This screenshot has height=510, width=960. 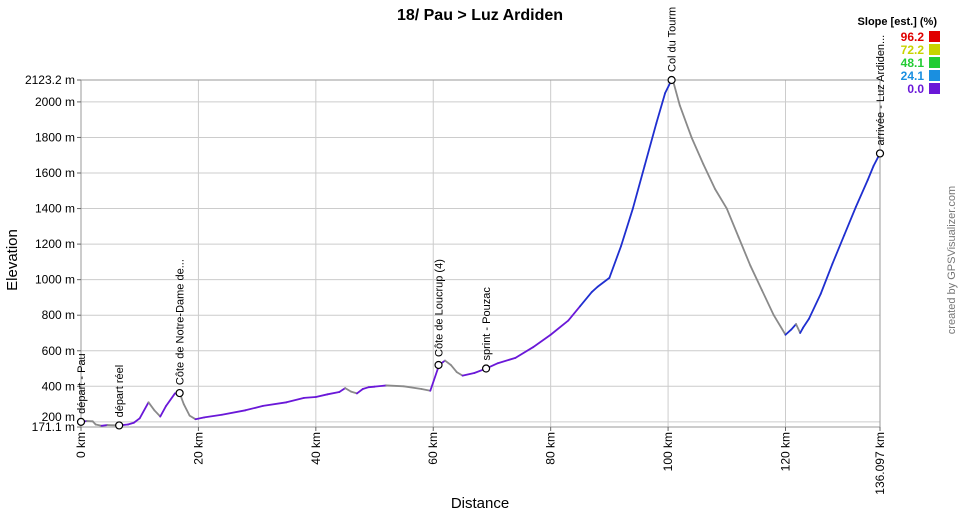 I want to click on x-tick-label: 120 km, so click(x=785, y=451).